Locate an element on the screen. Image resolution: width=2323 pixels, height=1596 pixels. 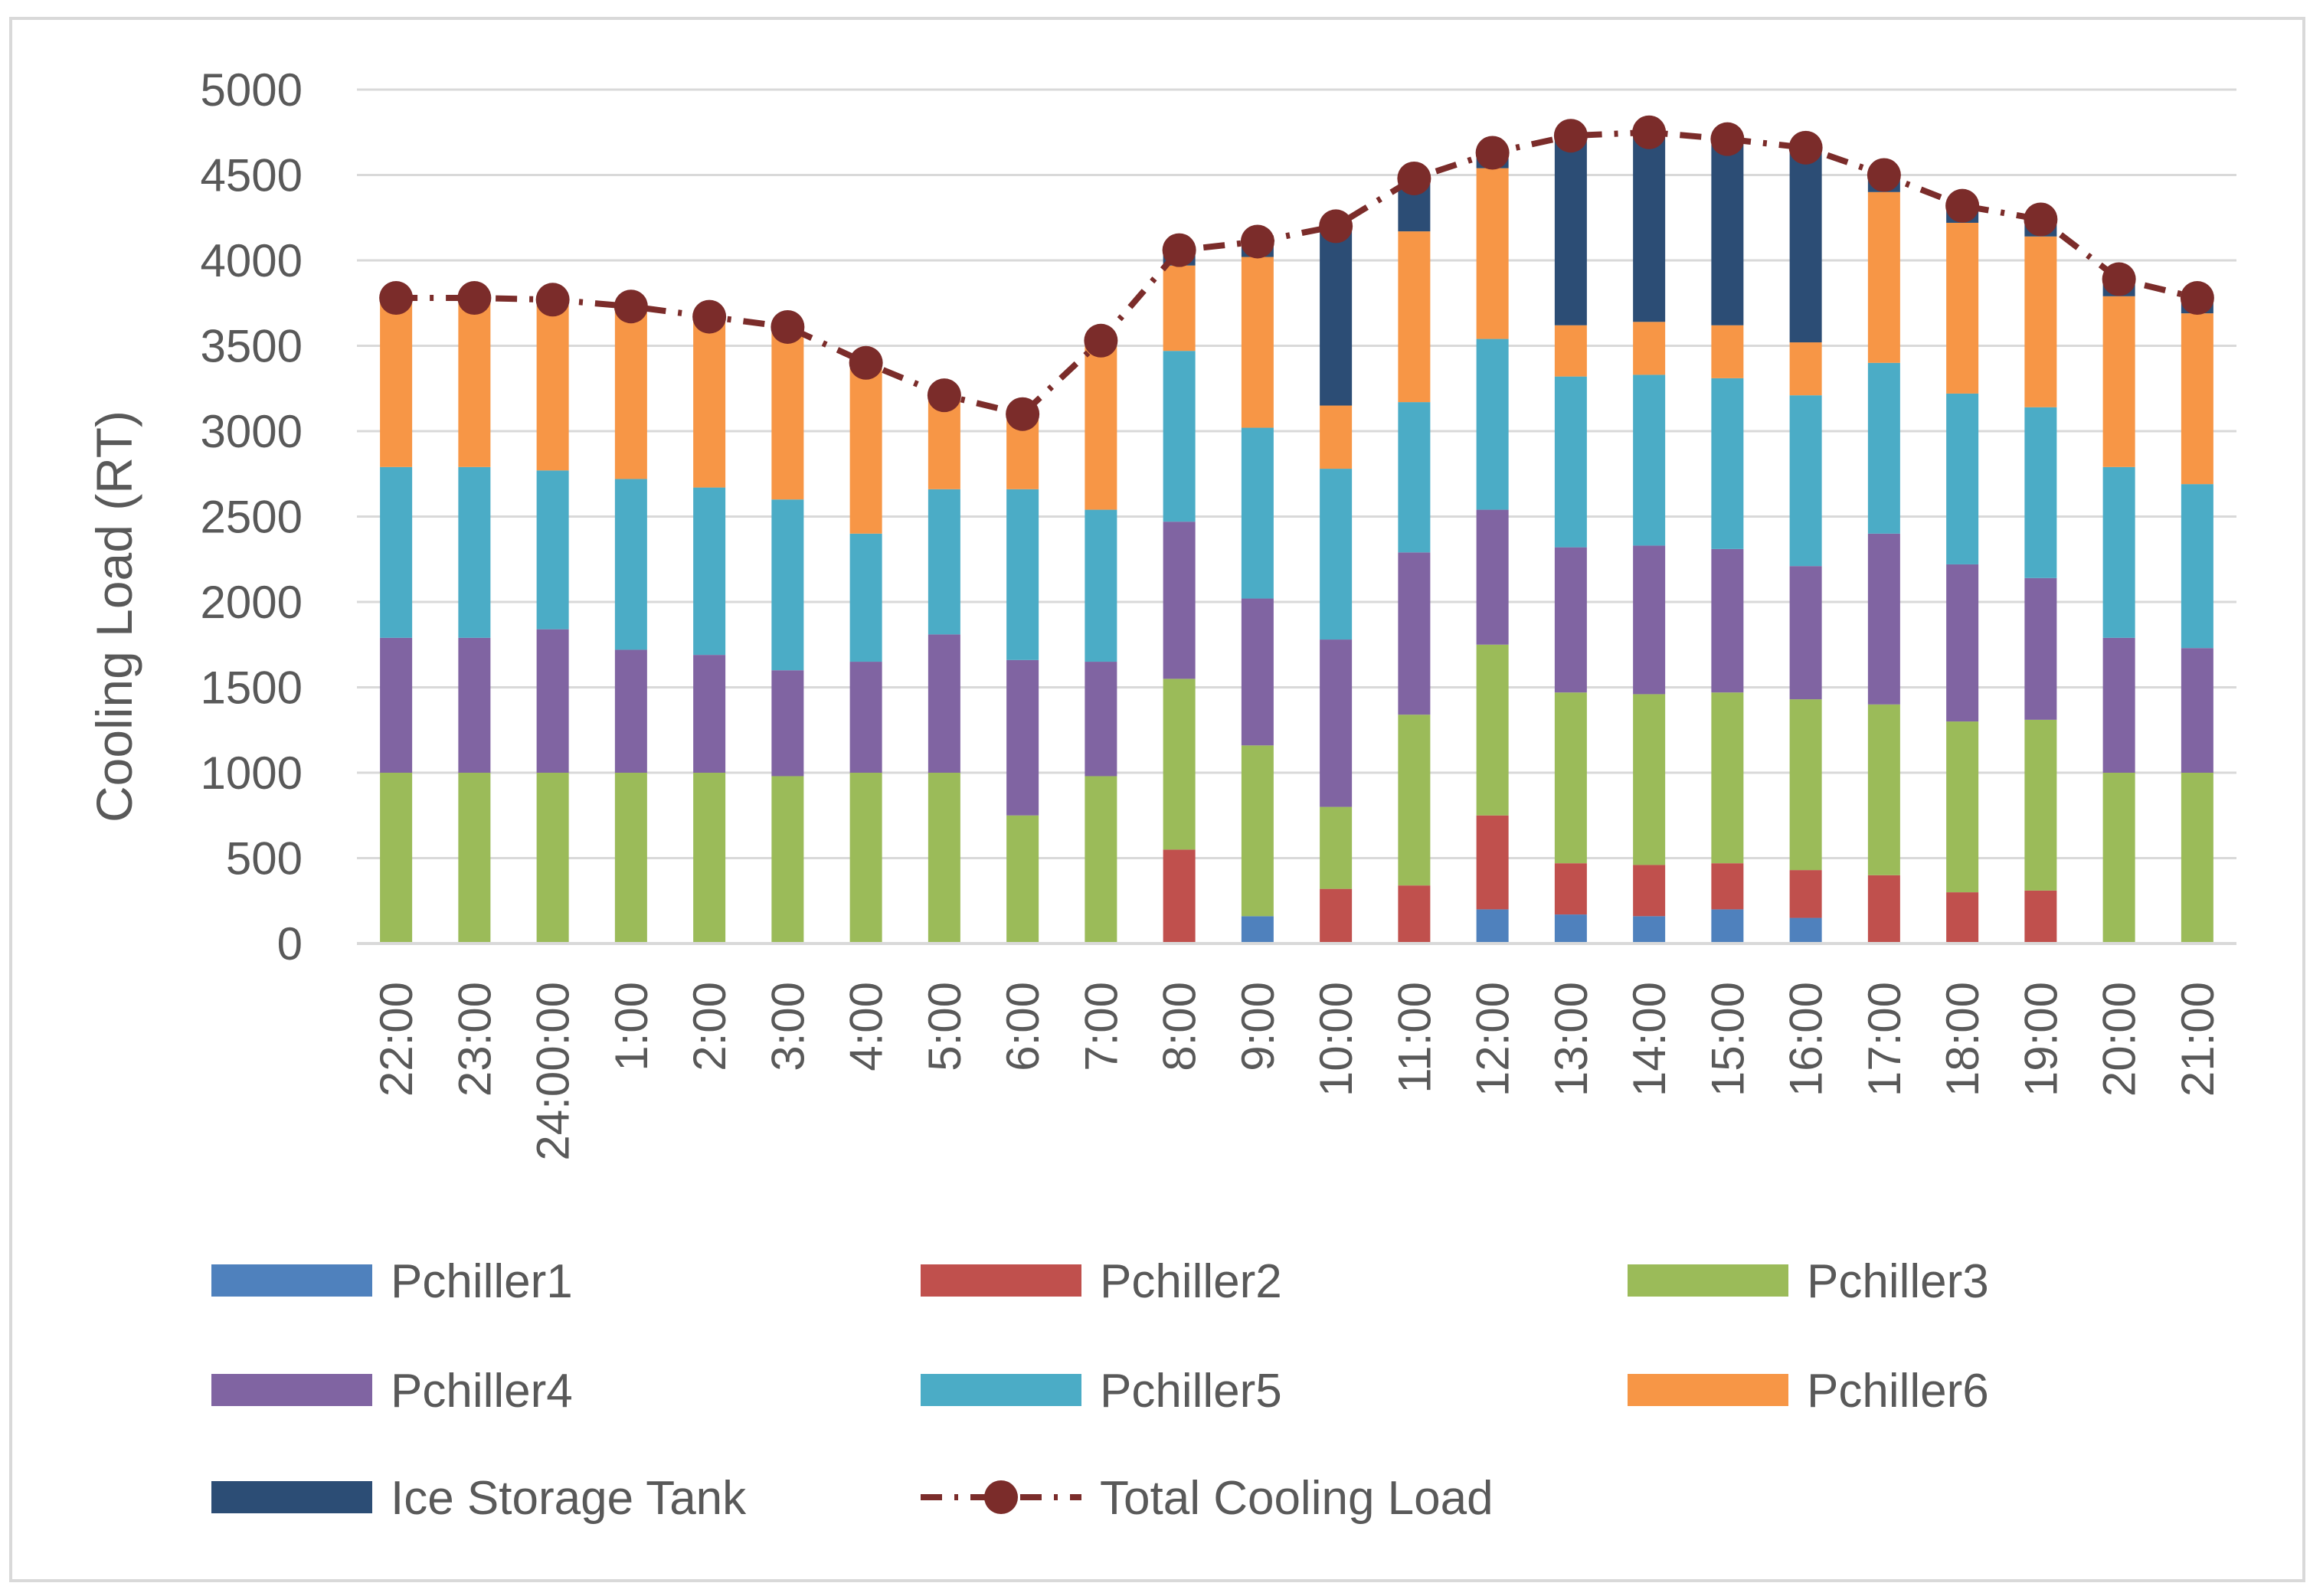
y-tick-label: 3500 is located at coordinates (252, 347).